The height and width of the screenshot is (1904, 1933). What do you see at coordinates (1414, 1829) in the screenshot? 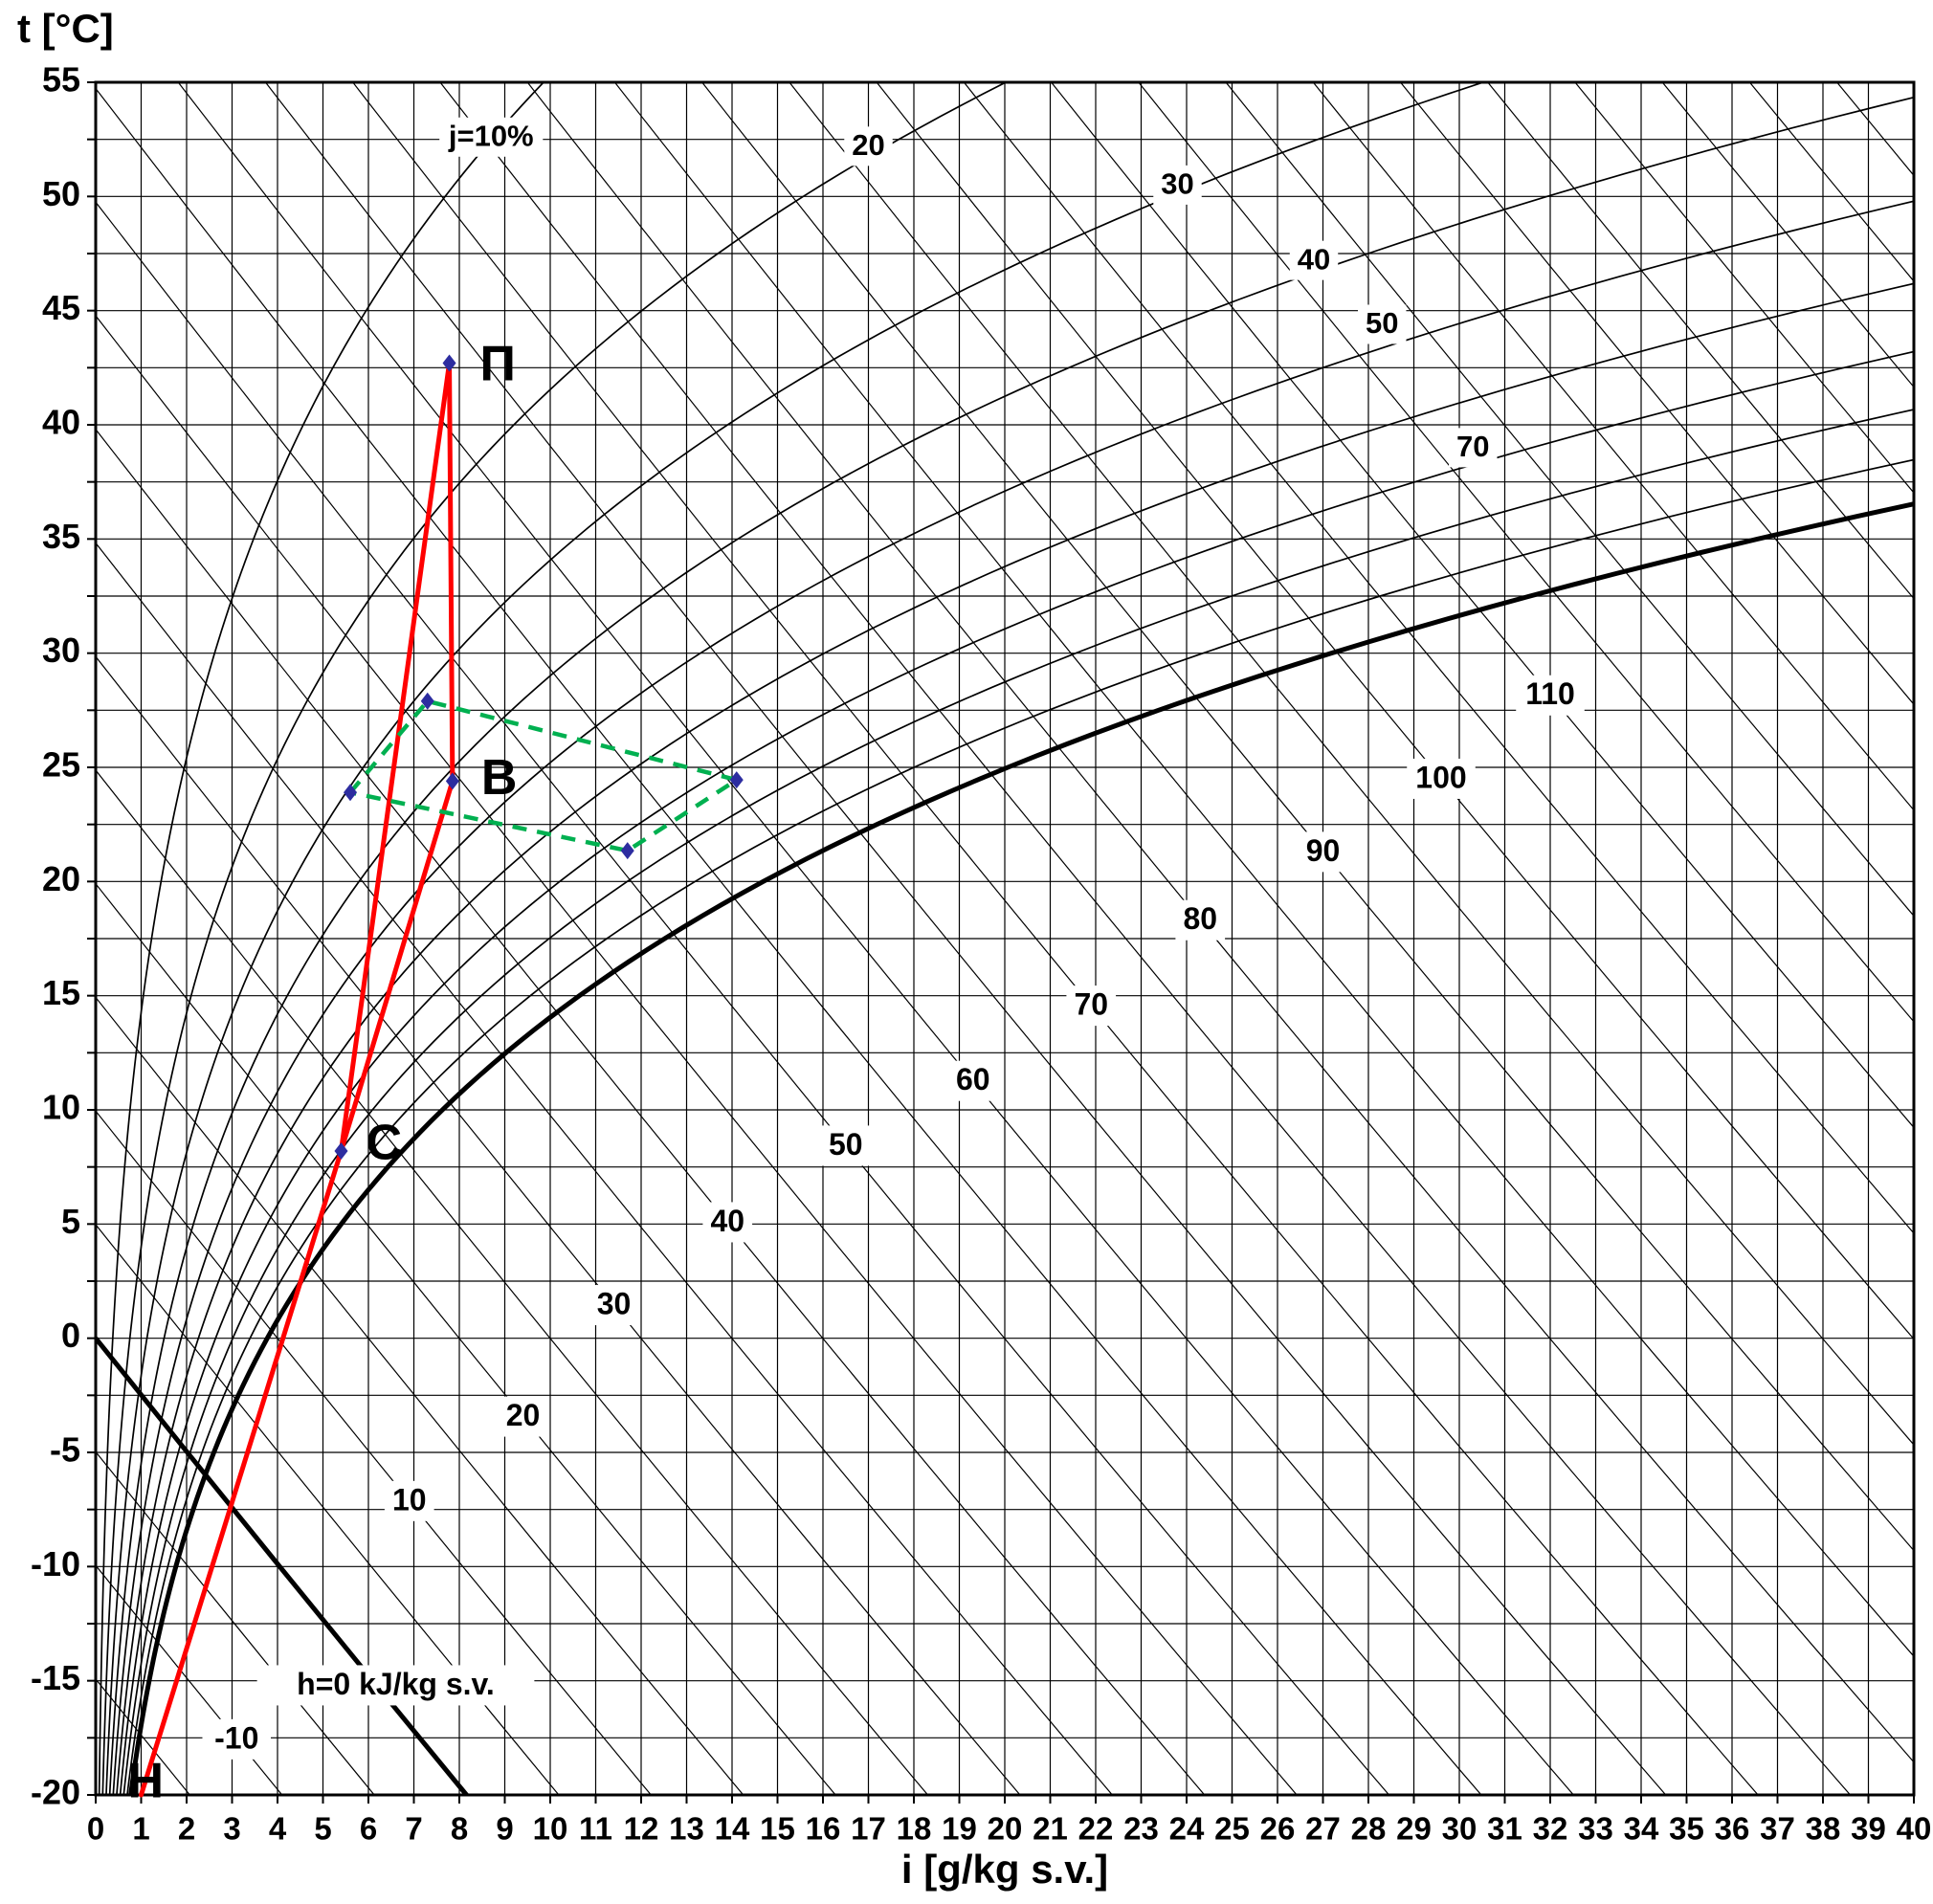
I see `x-tick-label: 29` at bounding box center [1414, 1829].